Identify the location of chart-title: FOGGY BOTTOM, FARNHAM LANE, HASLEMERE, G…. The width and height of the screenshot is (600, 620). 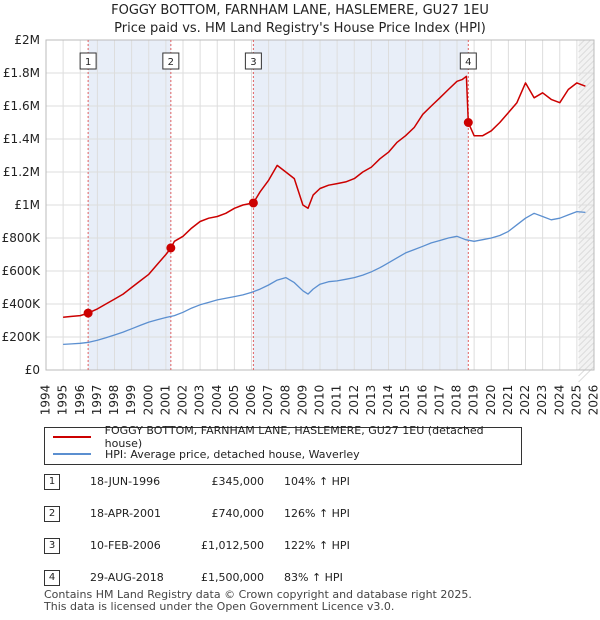
(300, 10).